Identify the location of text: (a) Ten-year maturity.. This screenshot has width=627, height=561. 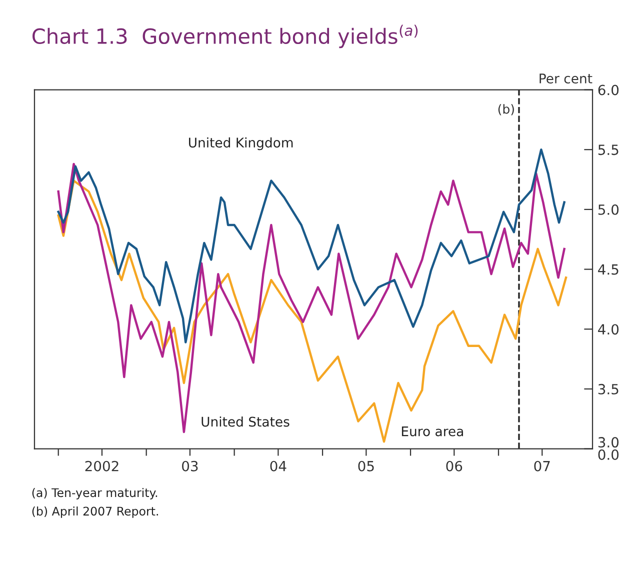
(95, 494).